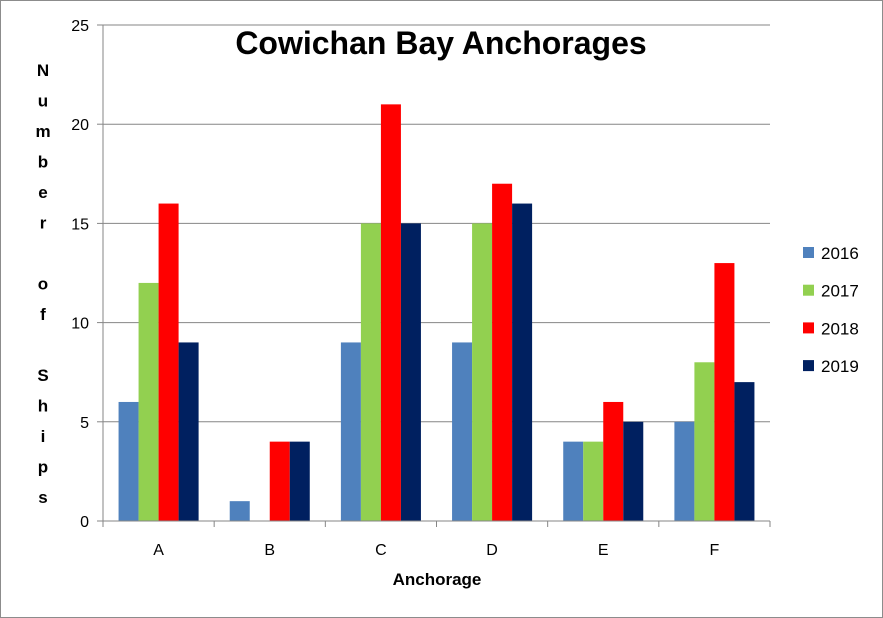 The height and width of the screenshot is (618, 883). What do you see at coordinates (462, 431) in the screenshot?
I see `bar-D-2016` at bounding box center [462, 431].